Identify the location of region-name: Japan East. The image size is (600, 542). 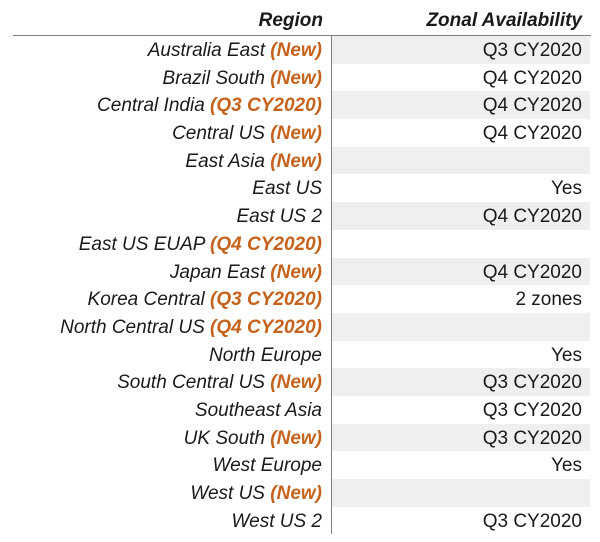
(217, 272).